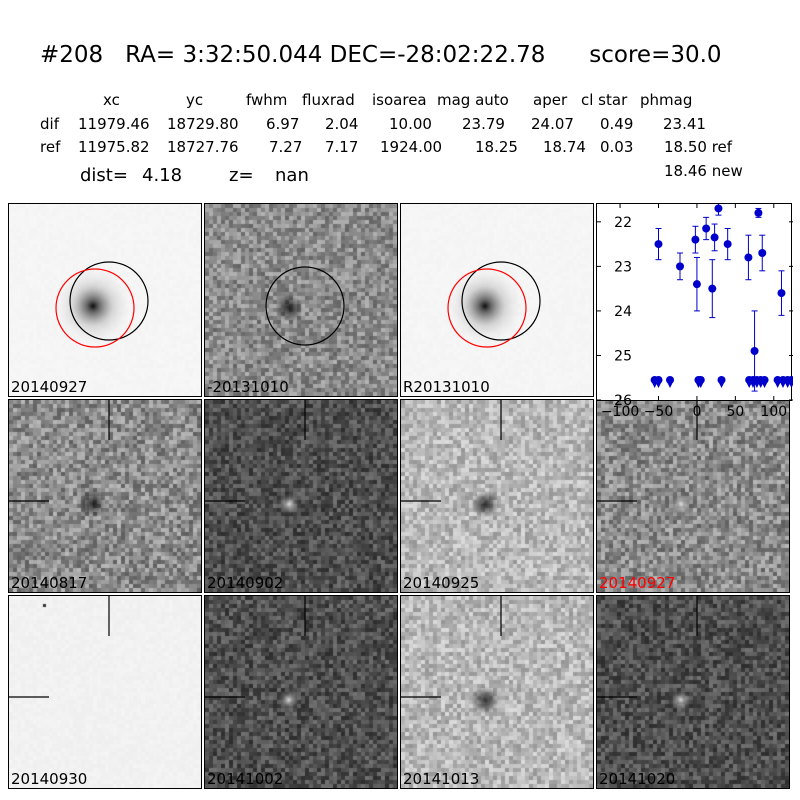 This screenshot has width=800, height=800. What do you see at coordinates (49, 583) in the screenshot?
I see `panel-date-label: 20140817` at bounding box center [49, 583].